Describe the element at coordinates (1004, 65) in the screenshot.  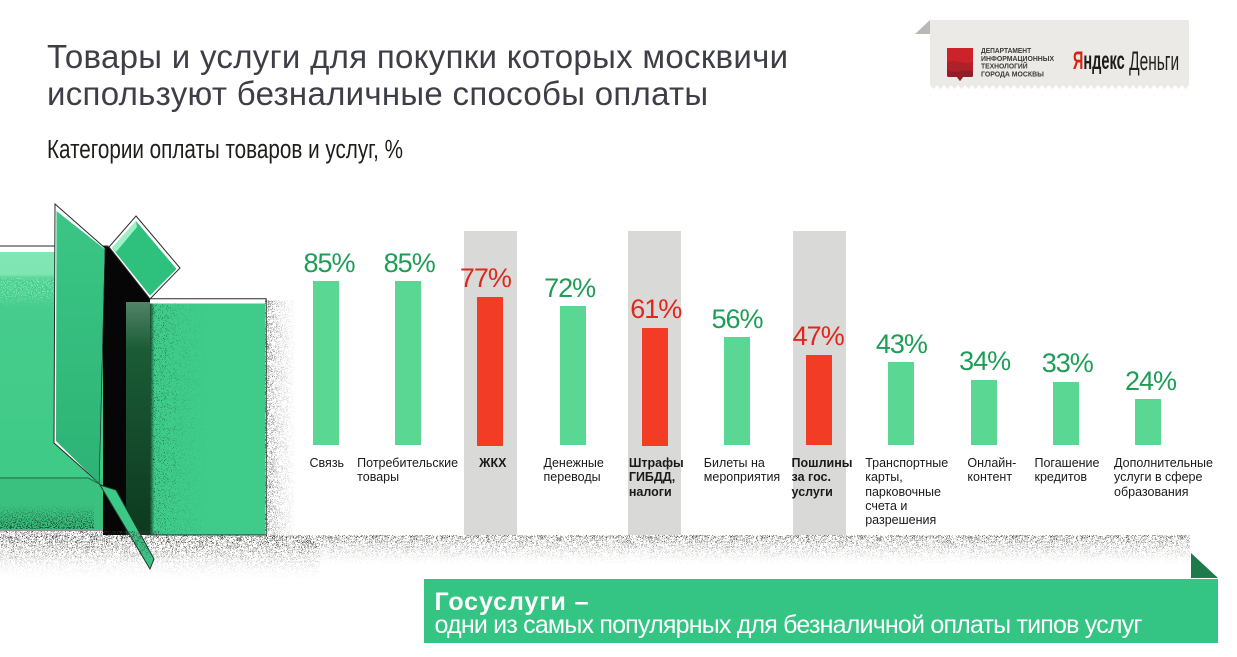
I see `svg-text: ТЕХНОЛОГИЙ` at that location.